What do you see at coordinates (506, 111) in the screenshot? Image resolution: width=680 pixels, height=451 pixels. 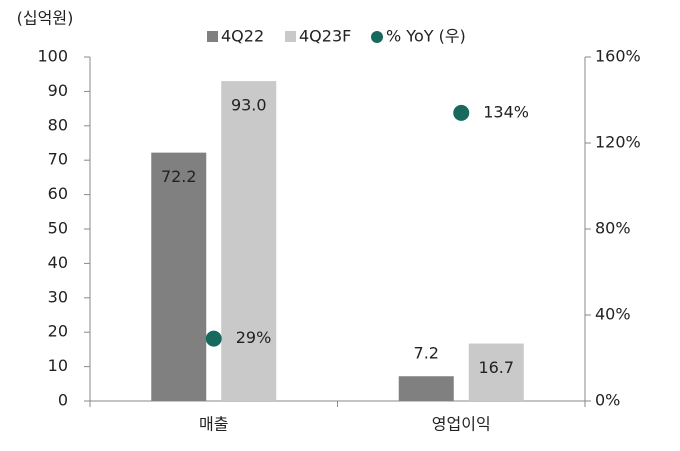 I see `data-label: 134%` at bounding box center [506, 111].